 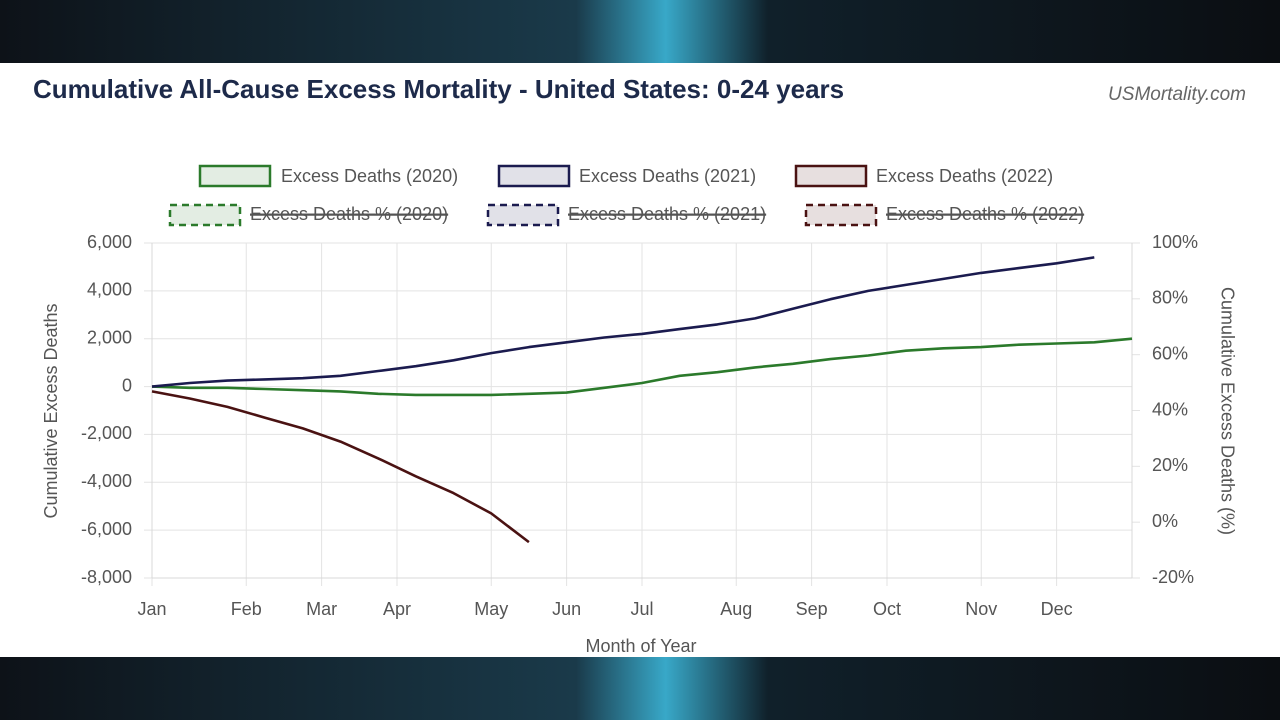 What do you see at coordinates (1177, 94) in the screenshot?
I see `source: USMortality.com` at bounding box center [1177, 94].